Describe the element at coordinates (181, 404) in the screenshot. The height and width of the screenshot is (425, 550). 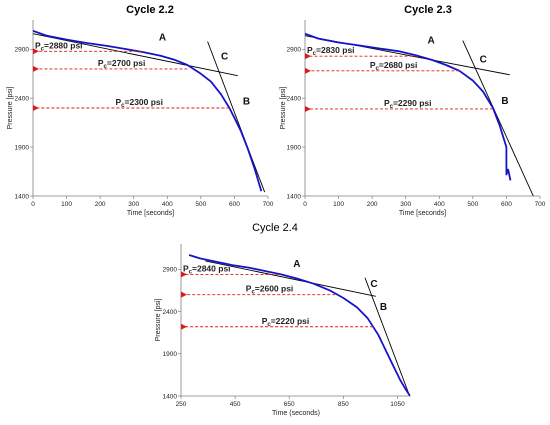
I see `x-tick-label: 250` at that location.